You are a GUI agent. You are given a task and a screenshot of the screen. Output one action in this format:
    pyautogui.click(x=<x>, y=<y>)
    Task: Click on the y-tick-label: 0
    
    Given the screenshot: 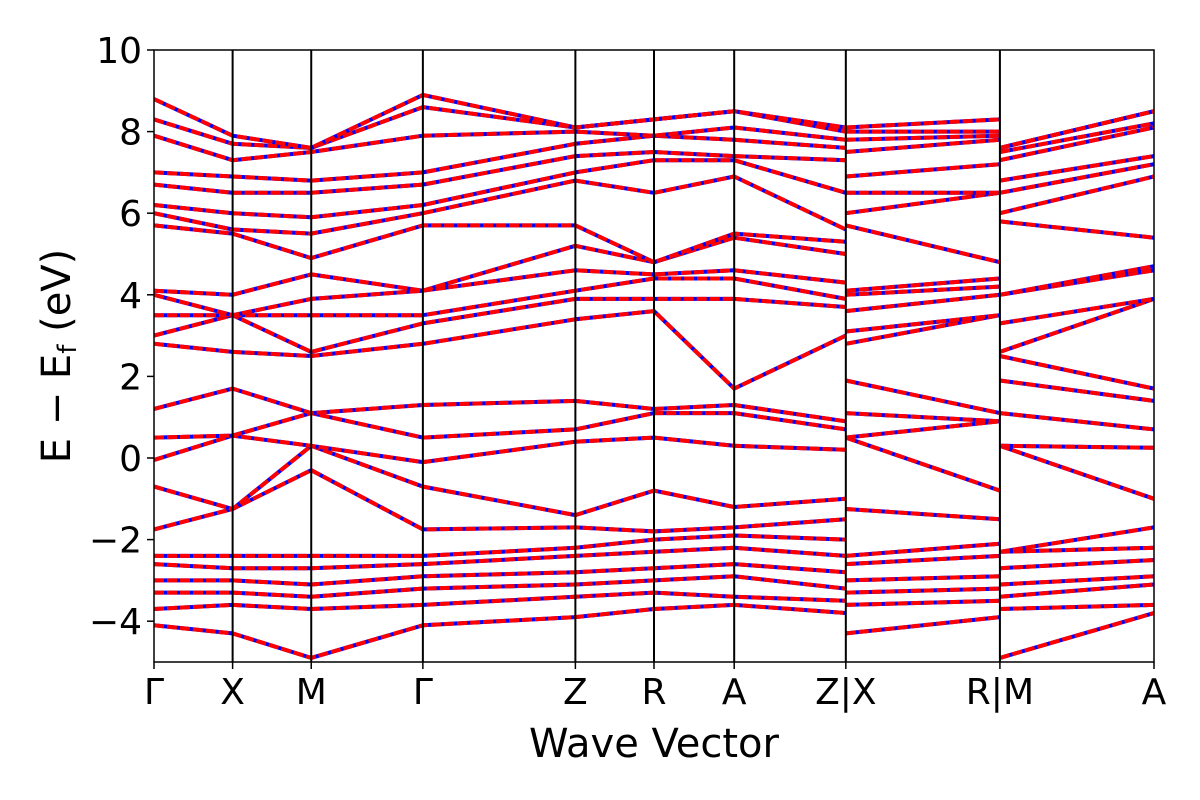 What is the action you would take?
    pyautogui.click(x=130, y=459)
    